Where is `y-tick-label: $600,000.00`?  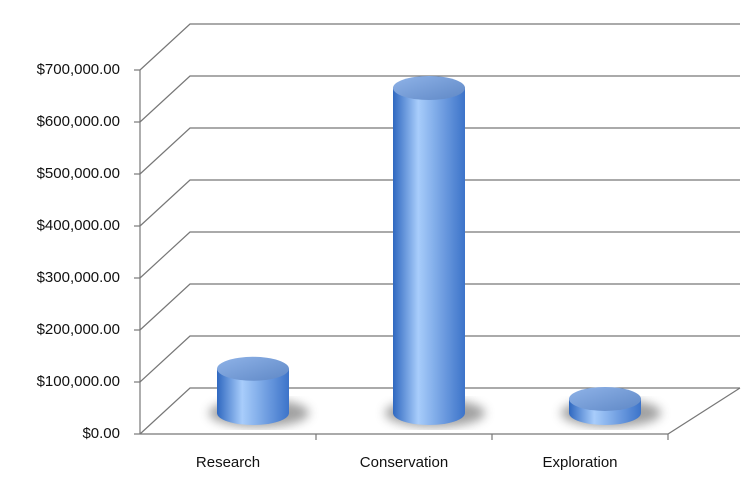 y-tick-label: $600,000.00 is located at coordinates (78, 121).